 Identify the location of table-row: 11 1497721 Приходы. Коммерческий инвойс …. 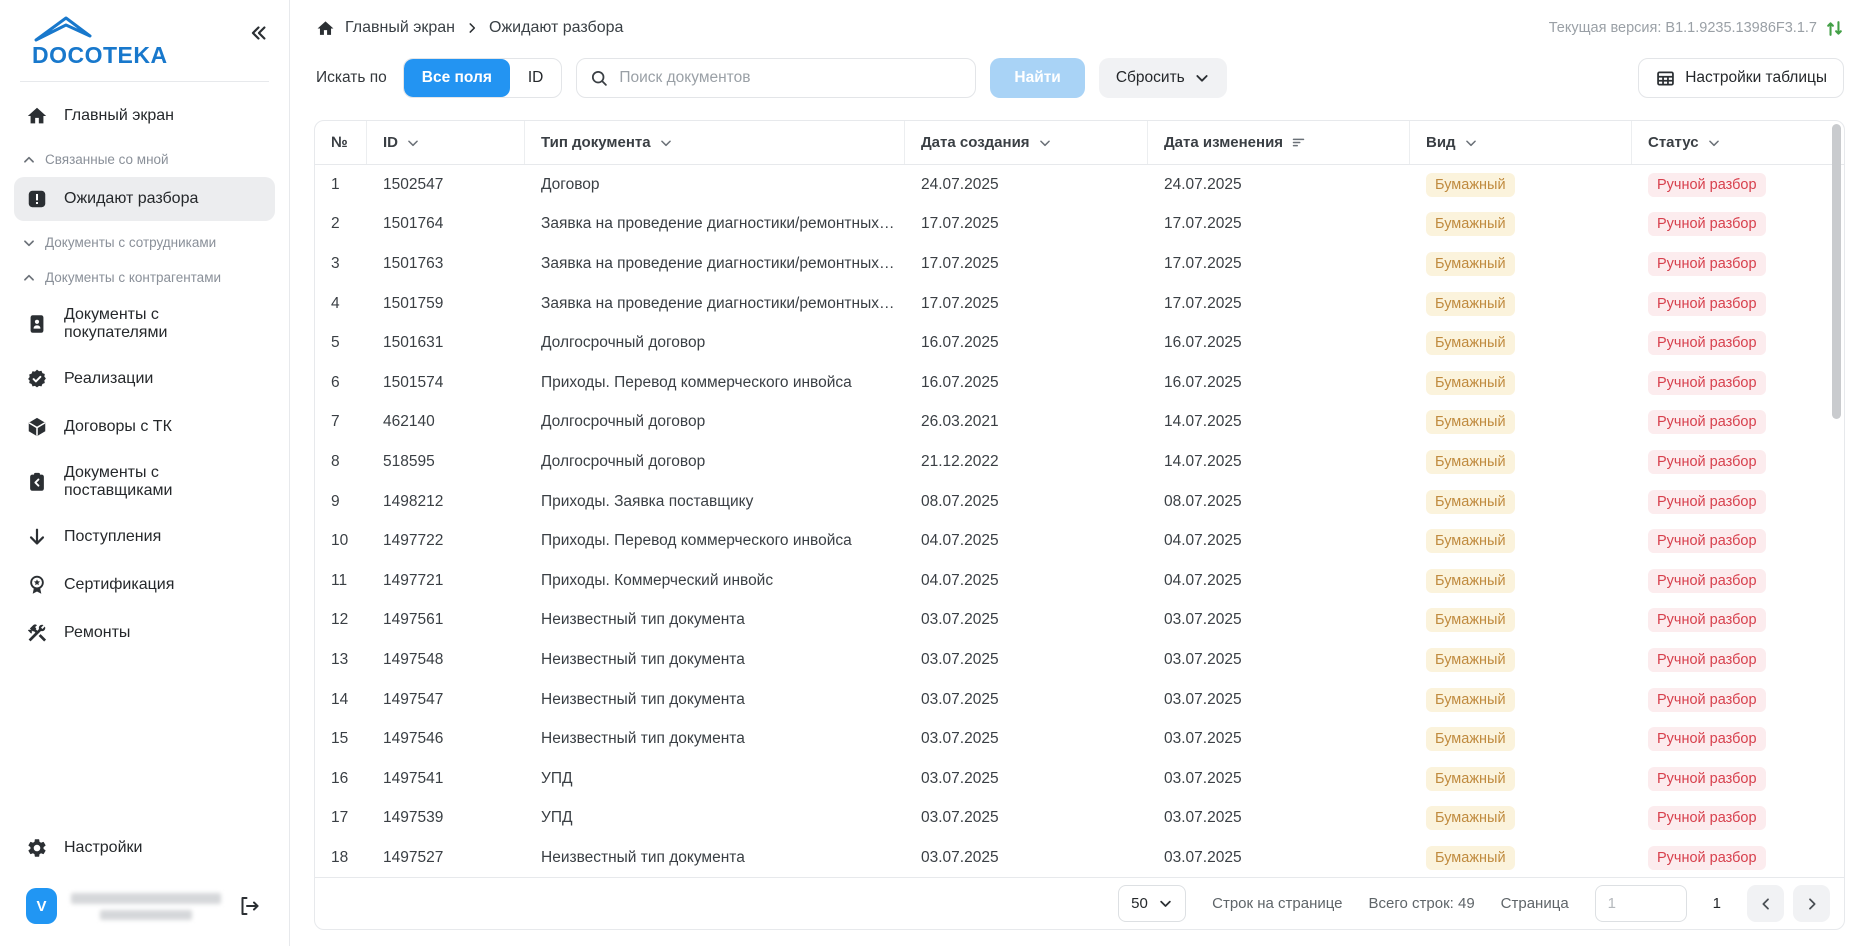
(1079, 581).